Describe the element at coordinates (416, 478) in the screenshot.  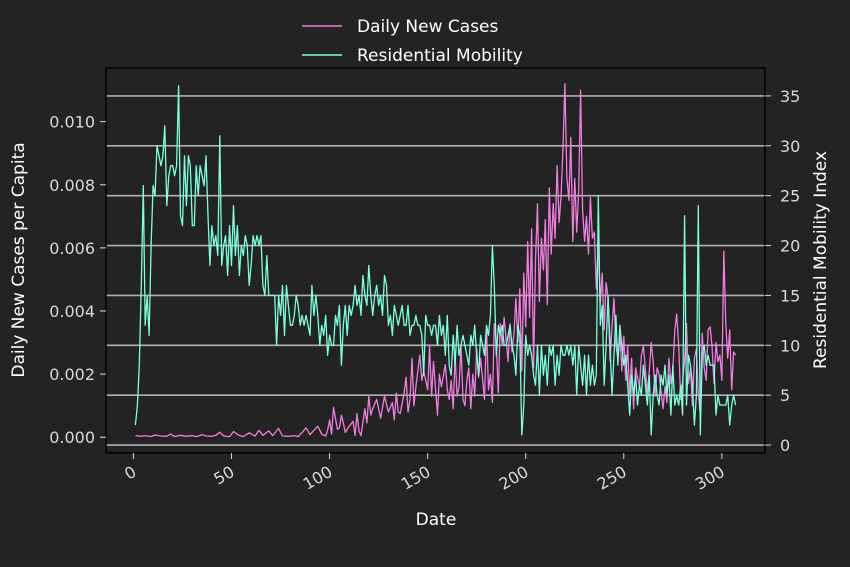
I see `x-tick-label-3: 150` at that location.